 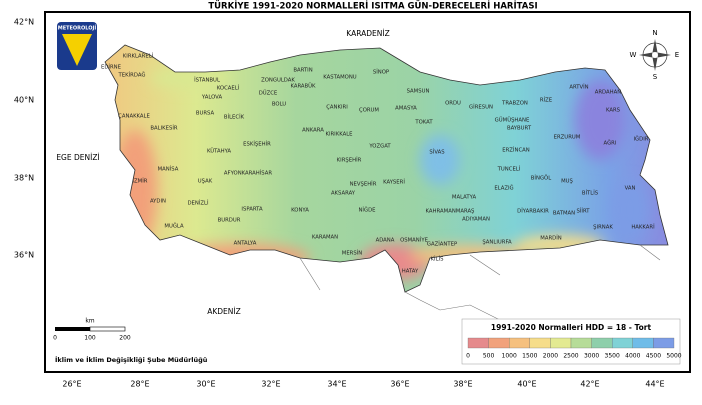 What do you see at coordinates (303, 86) in the screenshot?
I see `province-label: KARABÜK` at bounding box center [303, 86].